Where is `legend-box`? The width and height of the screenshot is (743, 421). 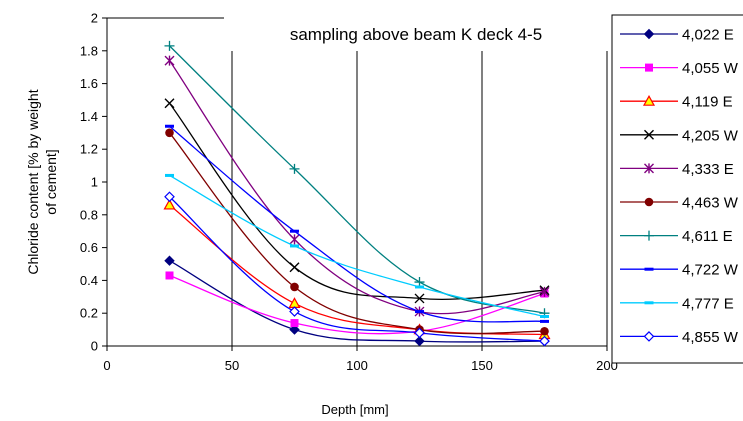
legend-box is located at coordinates (677, 189).